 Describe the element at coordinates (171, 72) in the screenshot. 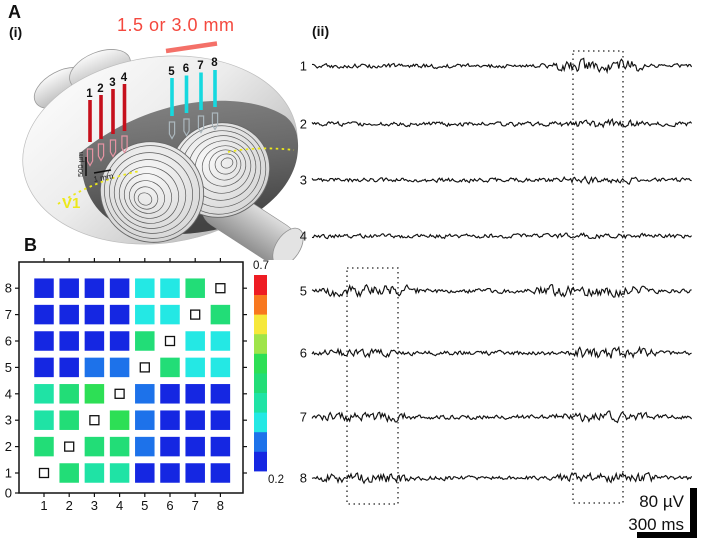

I see `electrode-5-label: 5` at that location.